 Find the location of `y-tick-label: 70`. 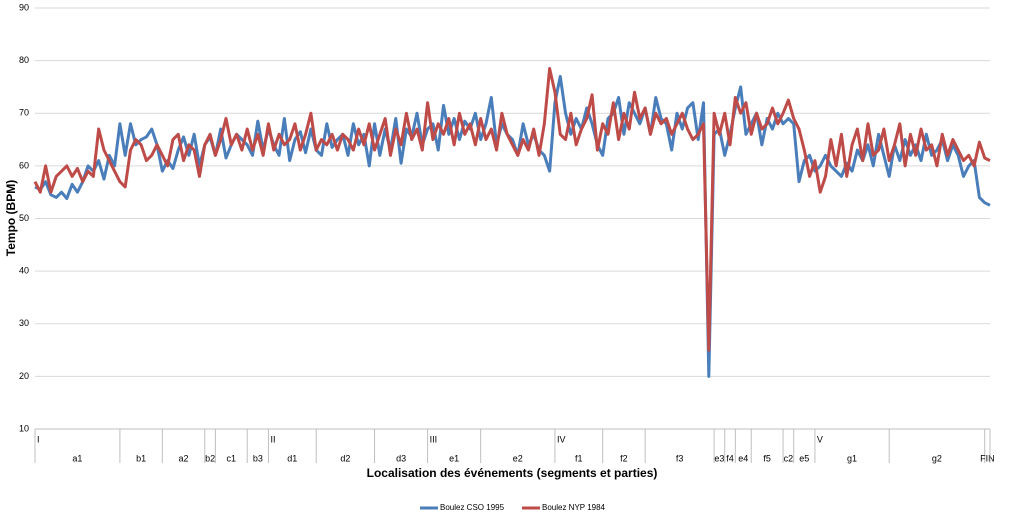

y-tick-label: 70 is located at coordinates (24, 113).